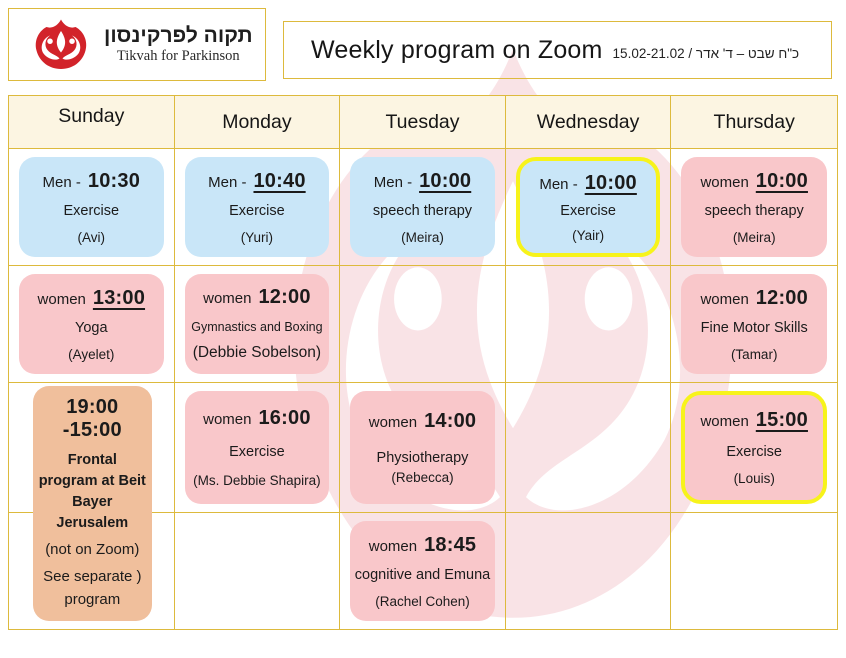 The width and height of the screenshot is (846, 658). I want to click on session-instructor: (Tamar), so click(754, 354).